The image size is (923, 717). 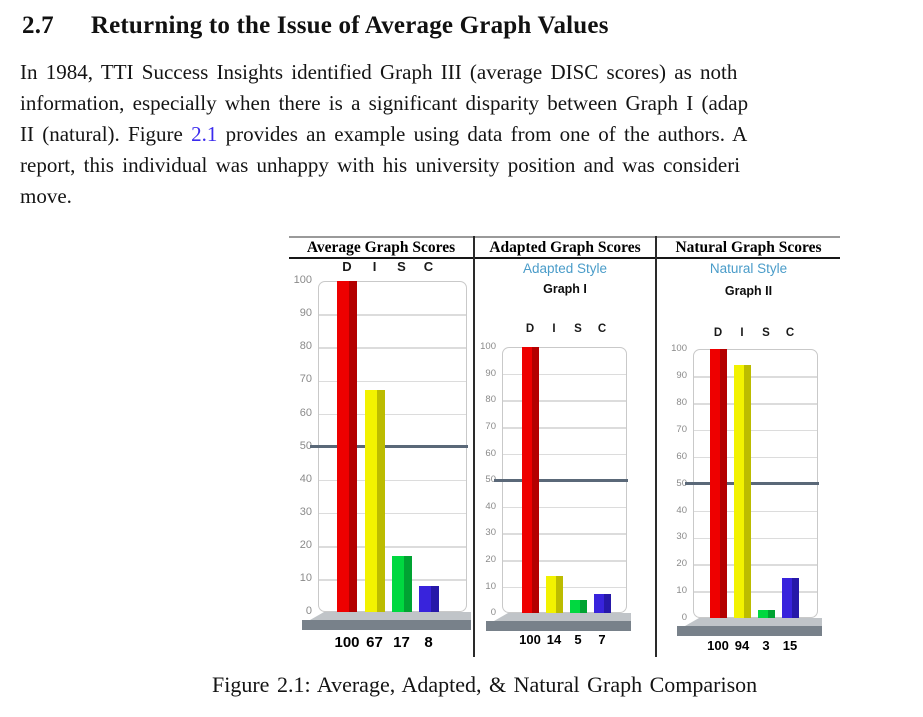 I want to click on chart-title-adapted: Adapted Graph Scores, so click(x=565, y=249).